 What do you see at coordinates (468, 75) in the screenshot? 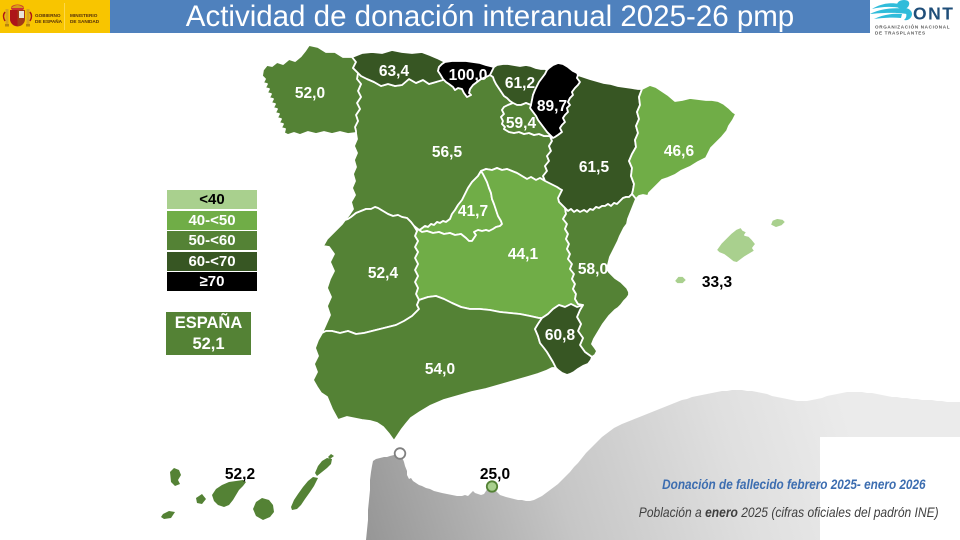
I see `svg-text: 100,0` at bounding box center [468, 75].